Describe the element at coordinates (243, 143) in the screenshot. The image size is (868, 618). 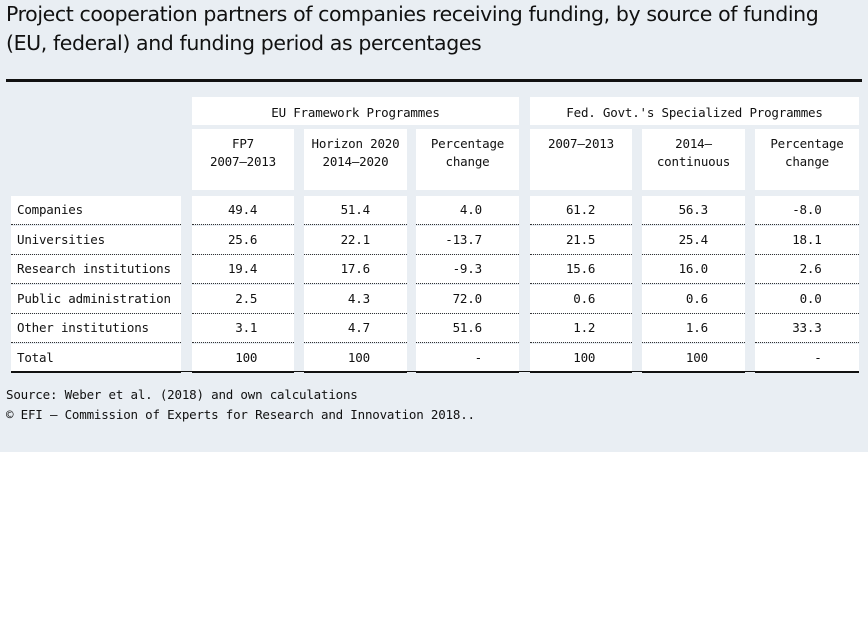
I see `column-header-line1: FP7` at that location.